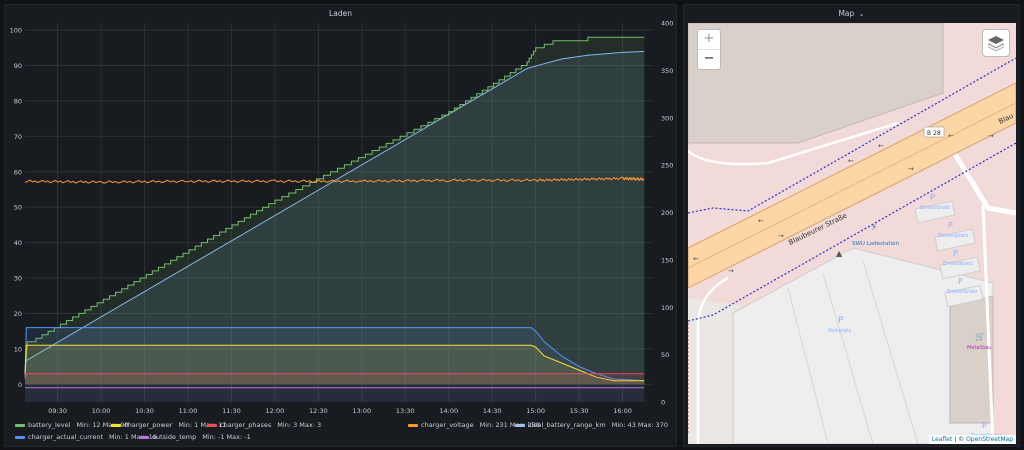  Describe the element at coordinates (174, 437) in the screenshot. I see `legend-label: outside_temp` at that location.